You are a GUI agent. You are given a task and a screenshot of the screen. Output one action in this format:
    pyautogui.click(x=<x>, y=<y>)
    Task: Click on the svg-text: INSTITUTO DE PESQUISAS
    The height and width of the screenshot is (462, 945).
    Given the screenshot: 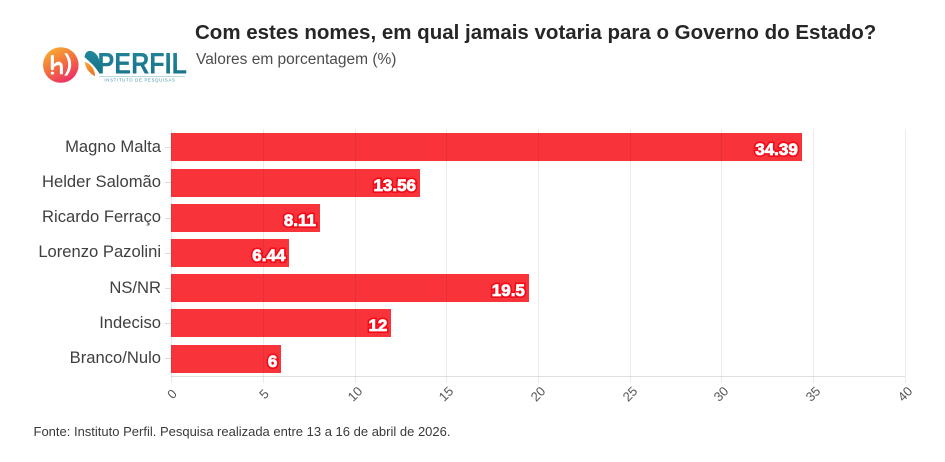 What is the action you would take?
    pyautogui.click(x=139, y=79)
    